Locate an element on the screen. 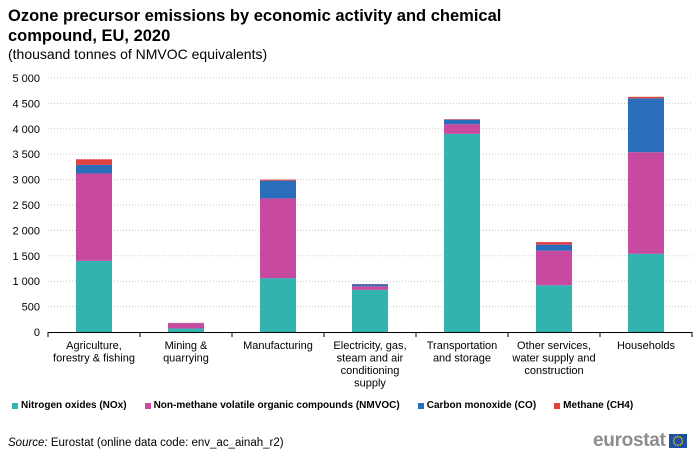  source-label: Source: is located at coordinates (28, 443).